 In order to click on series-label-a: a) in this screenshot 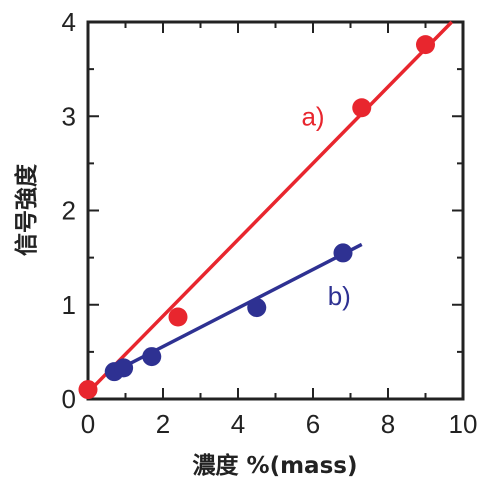, I will do `click(312, 117)`.